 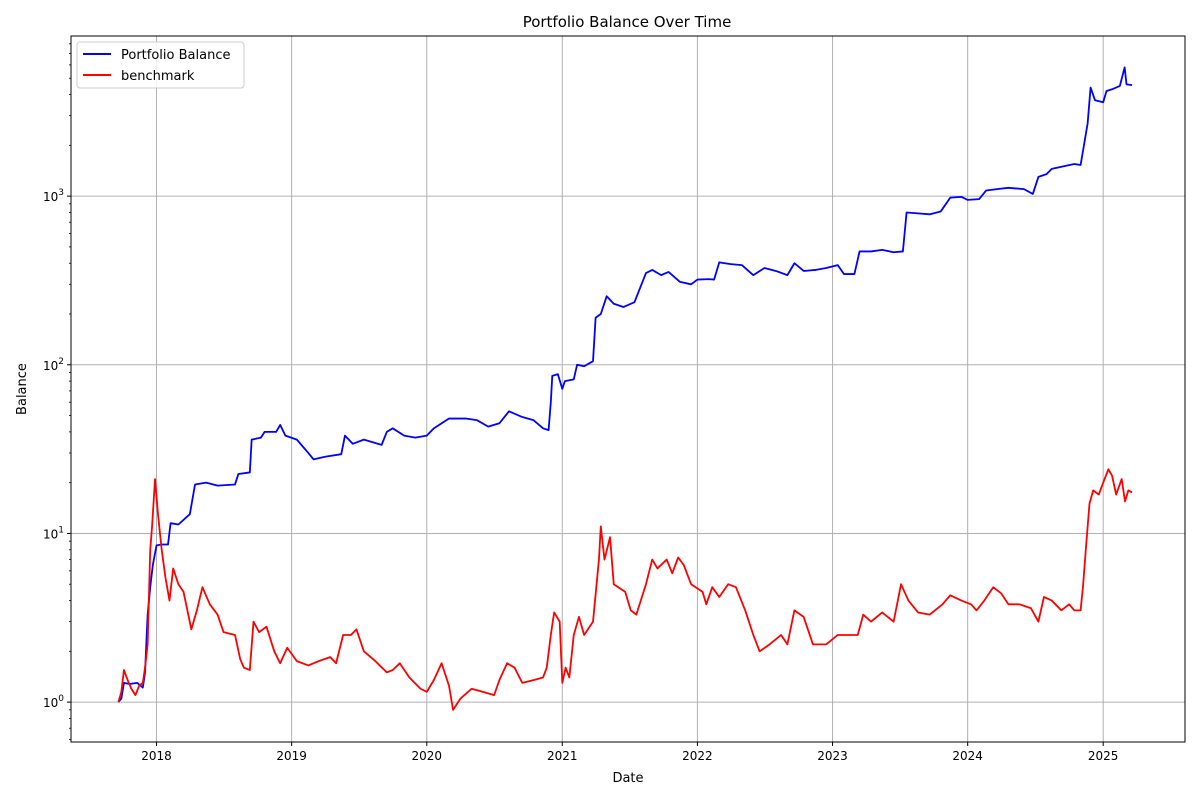 I want to click on legend-label-benchmark: benchmark, so click(x=158, y=76).